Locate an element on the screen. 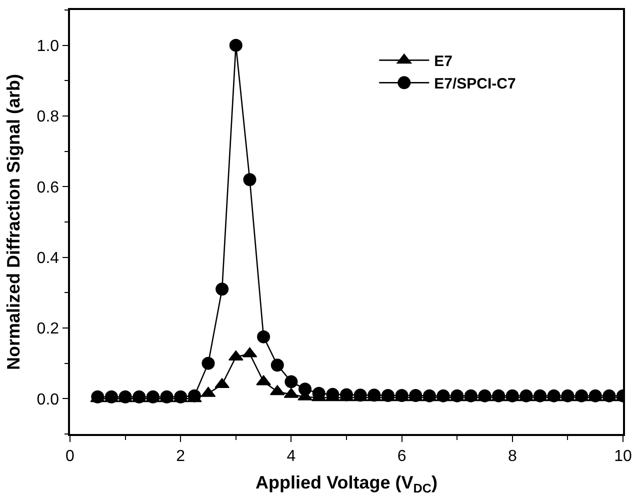  x-tick-label: 2 is located at coordinates (181, 456).